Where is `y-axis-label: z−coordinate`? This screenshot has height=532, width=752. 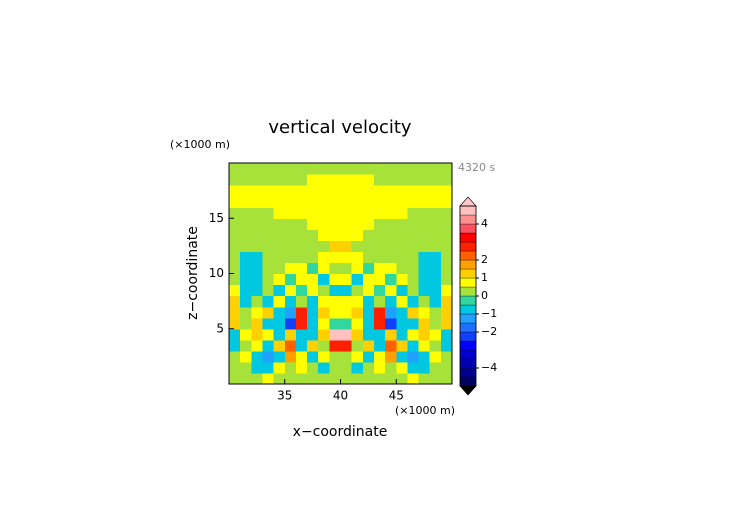 y-axis-label: z−coordinate is located at coordinates (193, 273).